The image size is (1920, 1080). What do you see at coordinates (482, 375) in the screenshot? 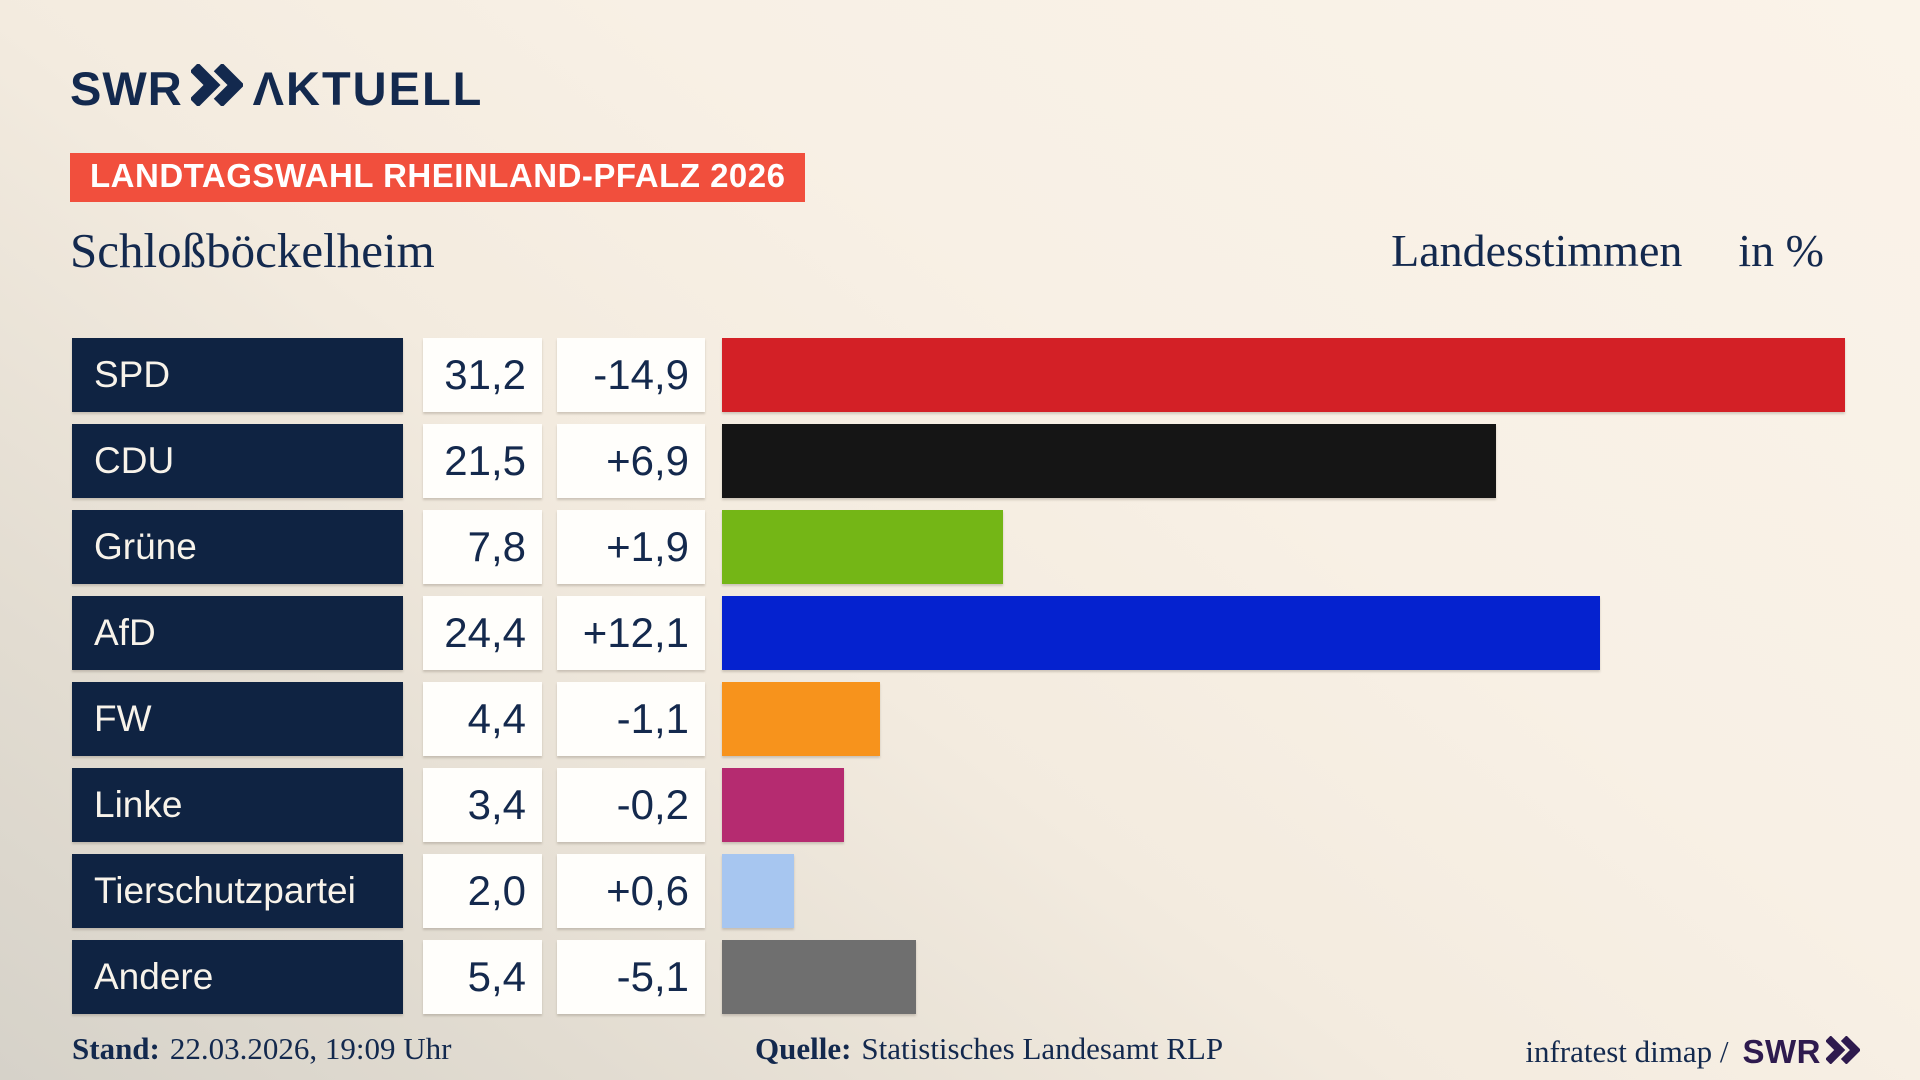
I see `party-value: 31,2` at bounding box center [482, 375].